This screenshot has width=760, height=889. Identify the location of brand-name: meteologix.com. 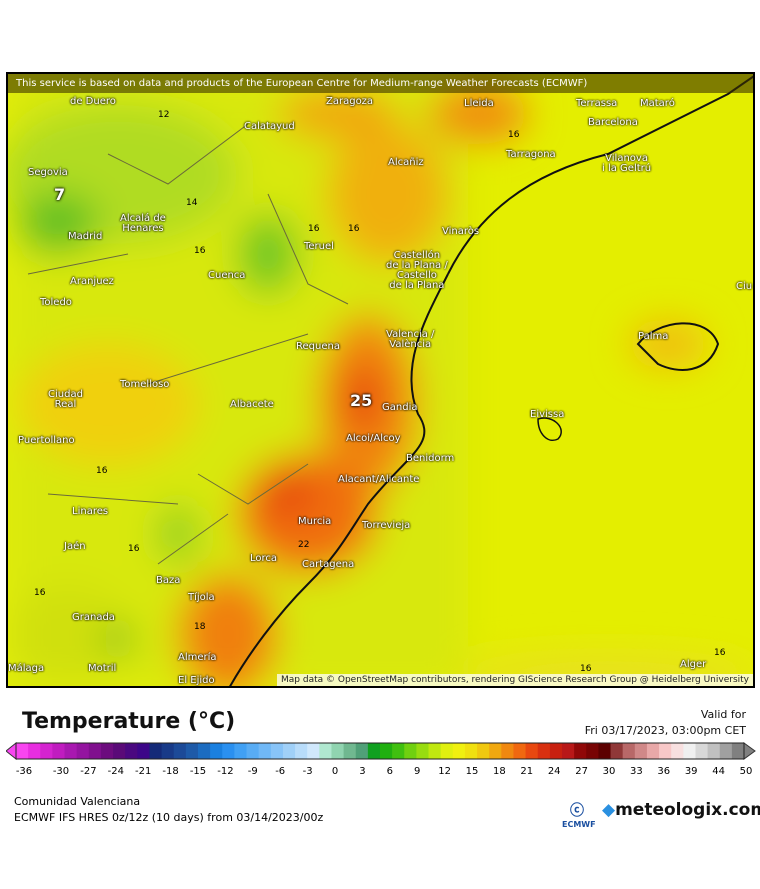
(687, 810).